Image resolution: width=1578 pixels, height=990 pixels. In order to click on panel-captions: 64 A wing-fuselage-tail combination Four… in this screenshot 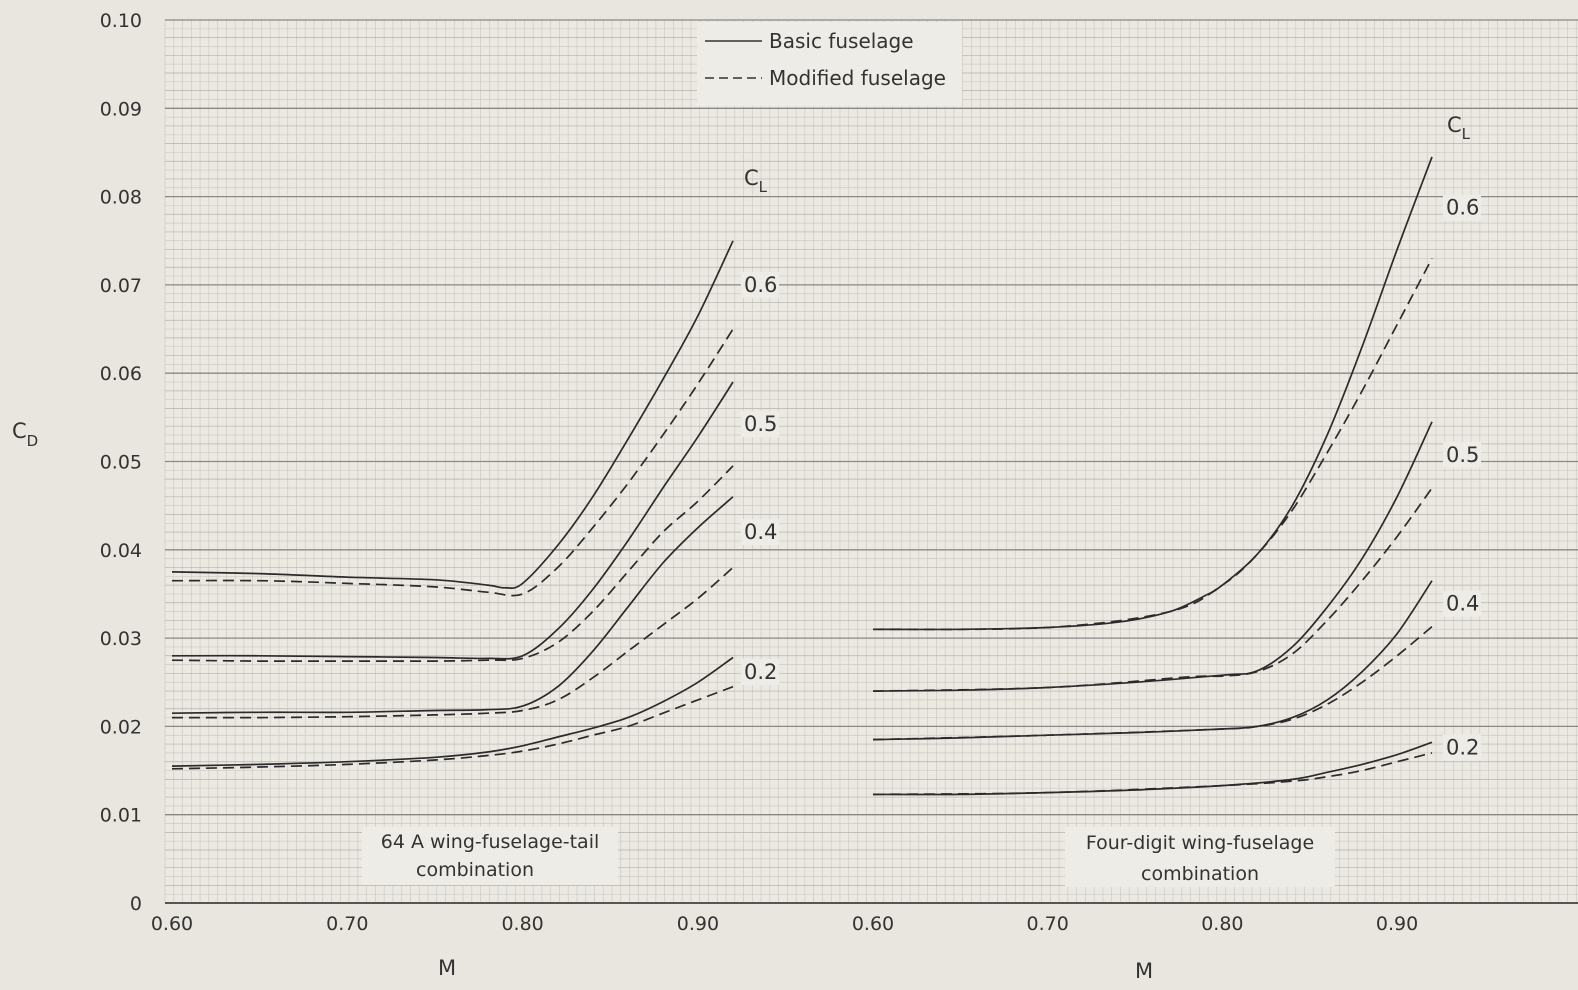, I will do `click(848, 857)`.